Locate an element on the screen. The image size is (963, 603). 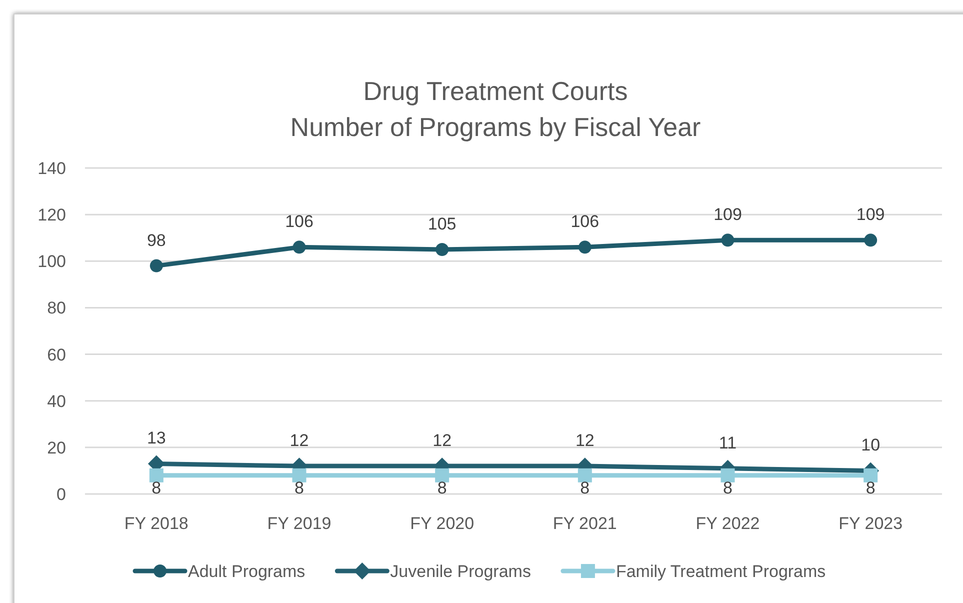
x-tick-label: FY 2019 is located at coordinates (299, 523).